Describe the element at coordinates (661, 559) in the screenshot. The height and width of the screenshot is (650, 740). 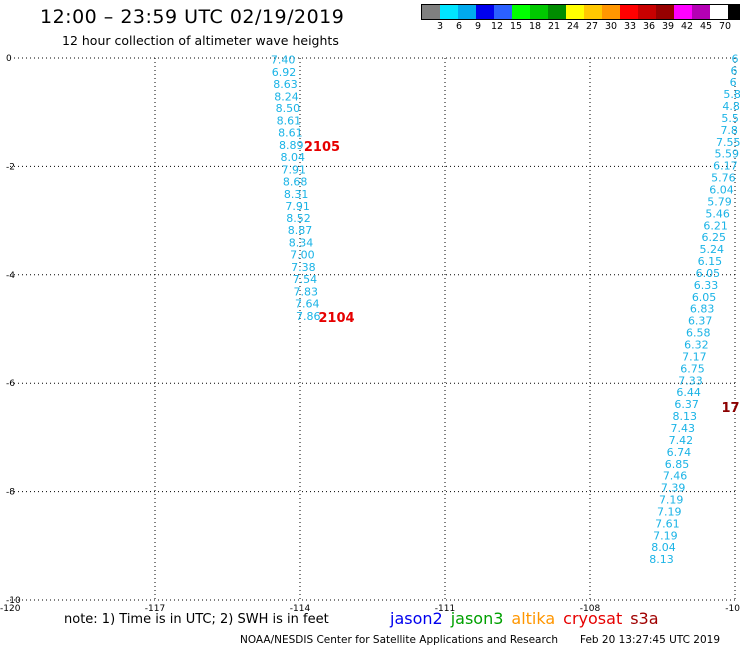
I see `wave-height-value: 8.13` at that location.